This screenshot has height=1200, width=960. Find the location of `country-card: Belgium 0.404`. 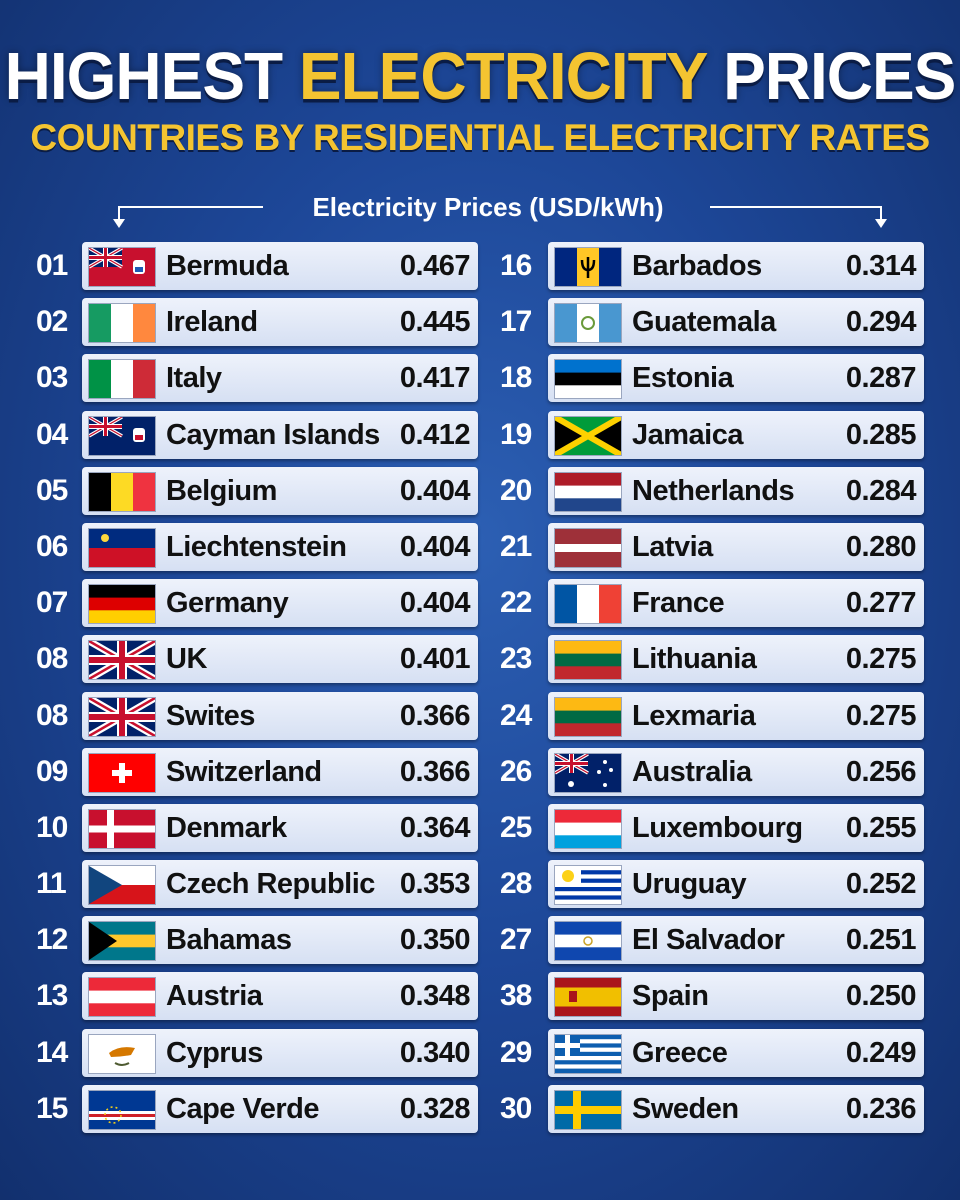

country-card: Belgium 0.404 is located at coordinates (280, 490).